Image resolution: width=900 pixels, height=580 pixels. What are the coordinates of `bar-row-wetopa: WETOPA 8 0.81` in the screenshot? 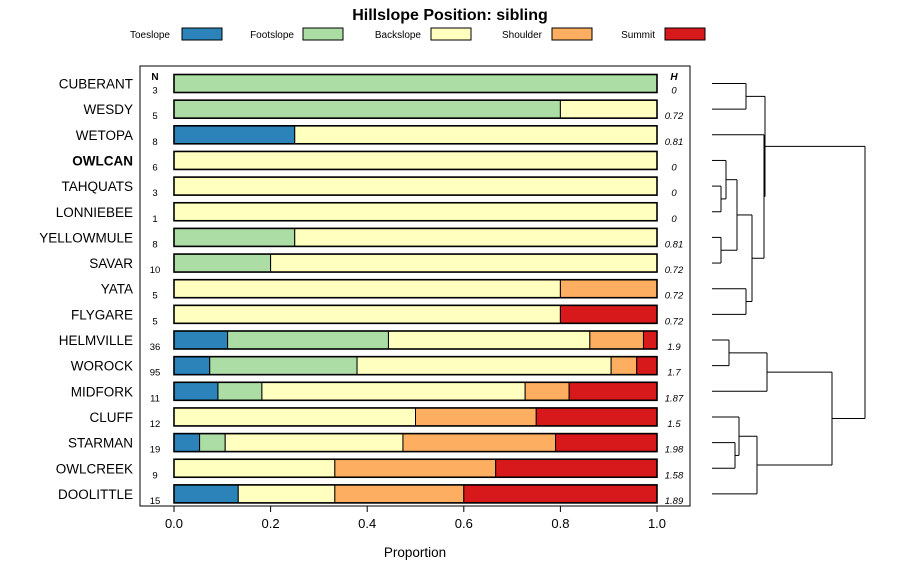 It's located at (379, 136).